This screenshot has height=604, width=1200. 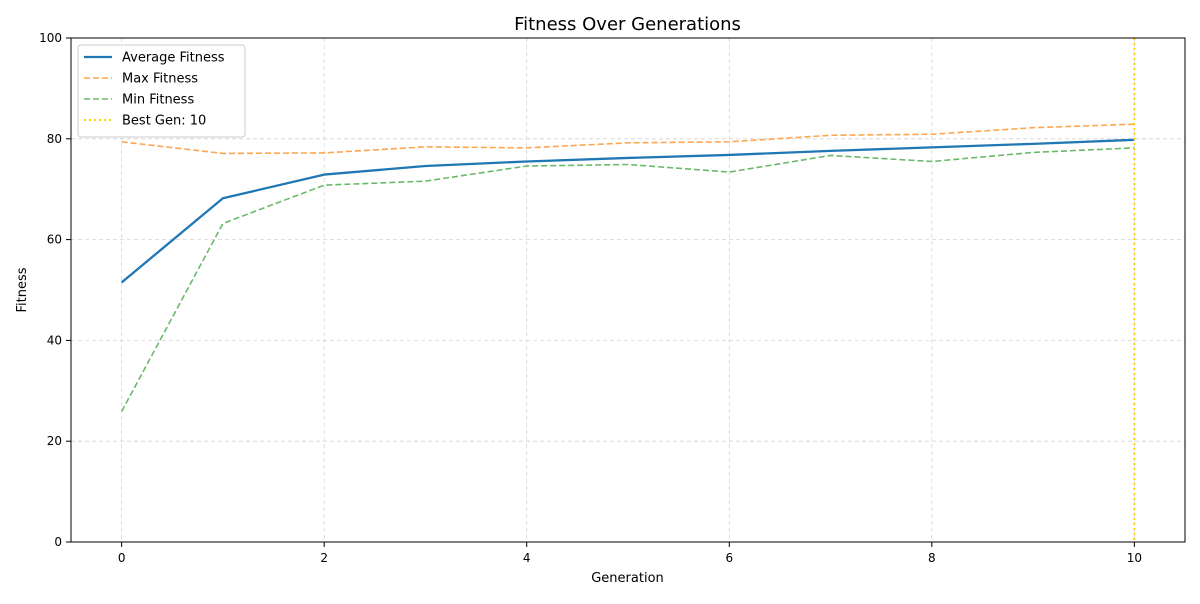 What do you see at coordinates (164, 121) in the screenshot?
I see `legend-label: Best Gen: 10` at bounding box center [164, 121].